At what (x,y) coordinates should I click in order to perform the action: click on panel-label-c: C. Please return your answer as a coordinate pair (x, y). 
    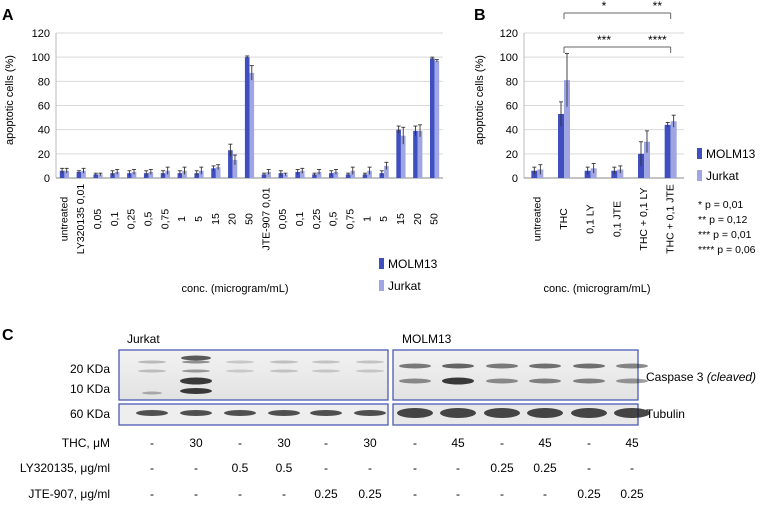
    Looking at the image, I should click on (8, 335).